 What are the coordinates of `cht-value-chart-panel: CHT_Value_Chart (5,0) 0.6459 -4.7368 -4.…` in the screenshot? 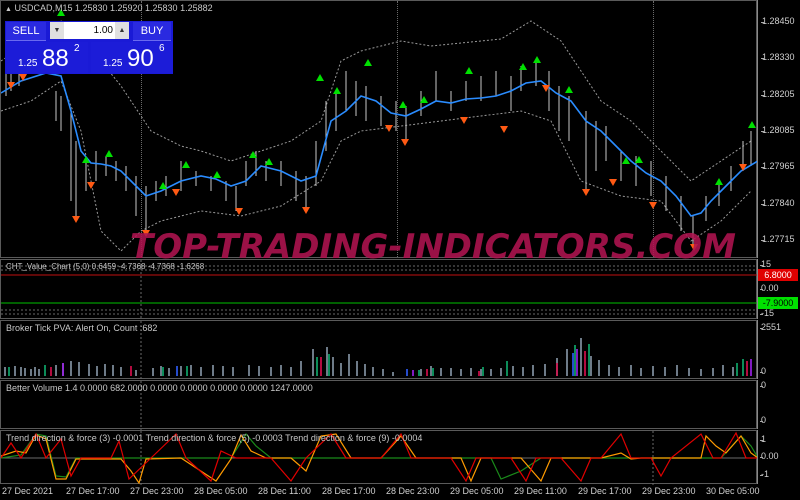 It's located at (379, 289).